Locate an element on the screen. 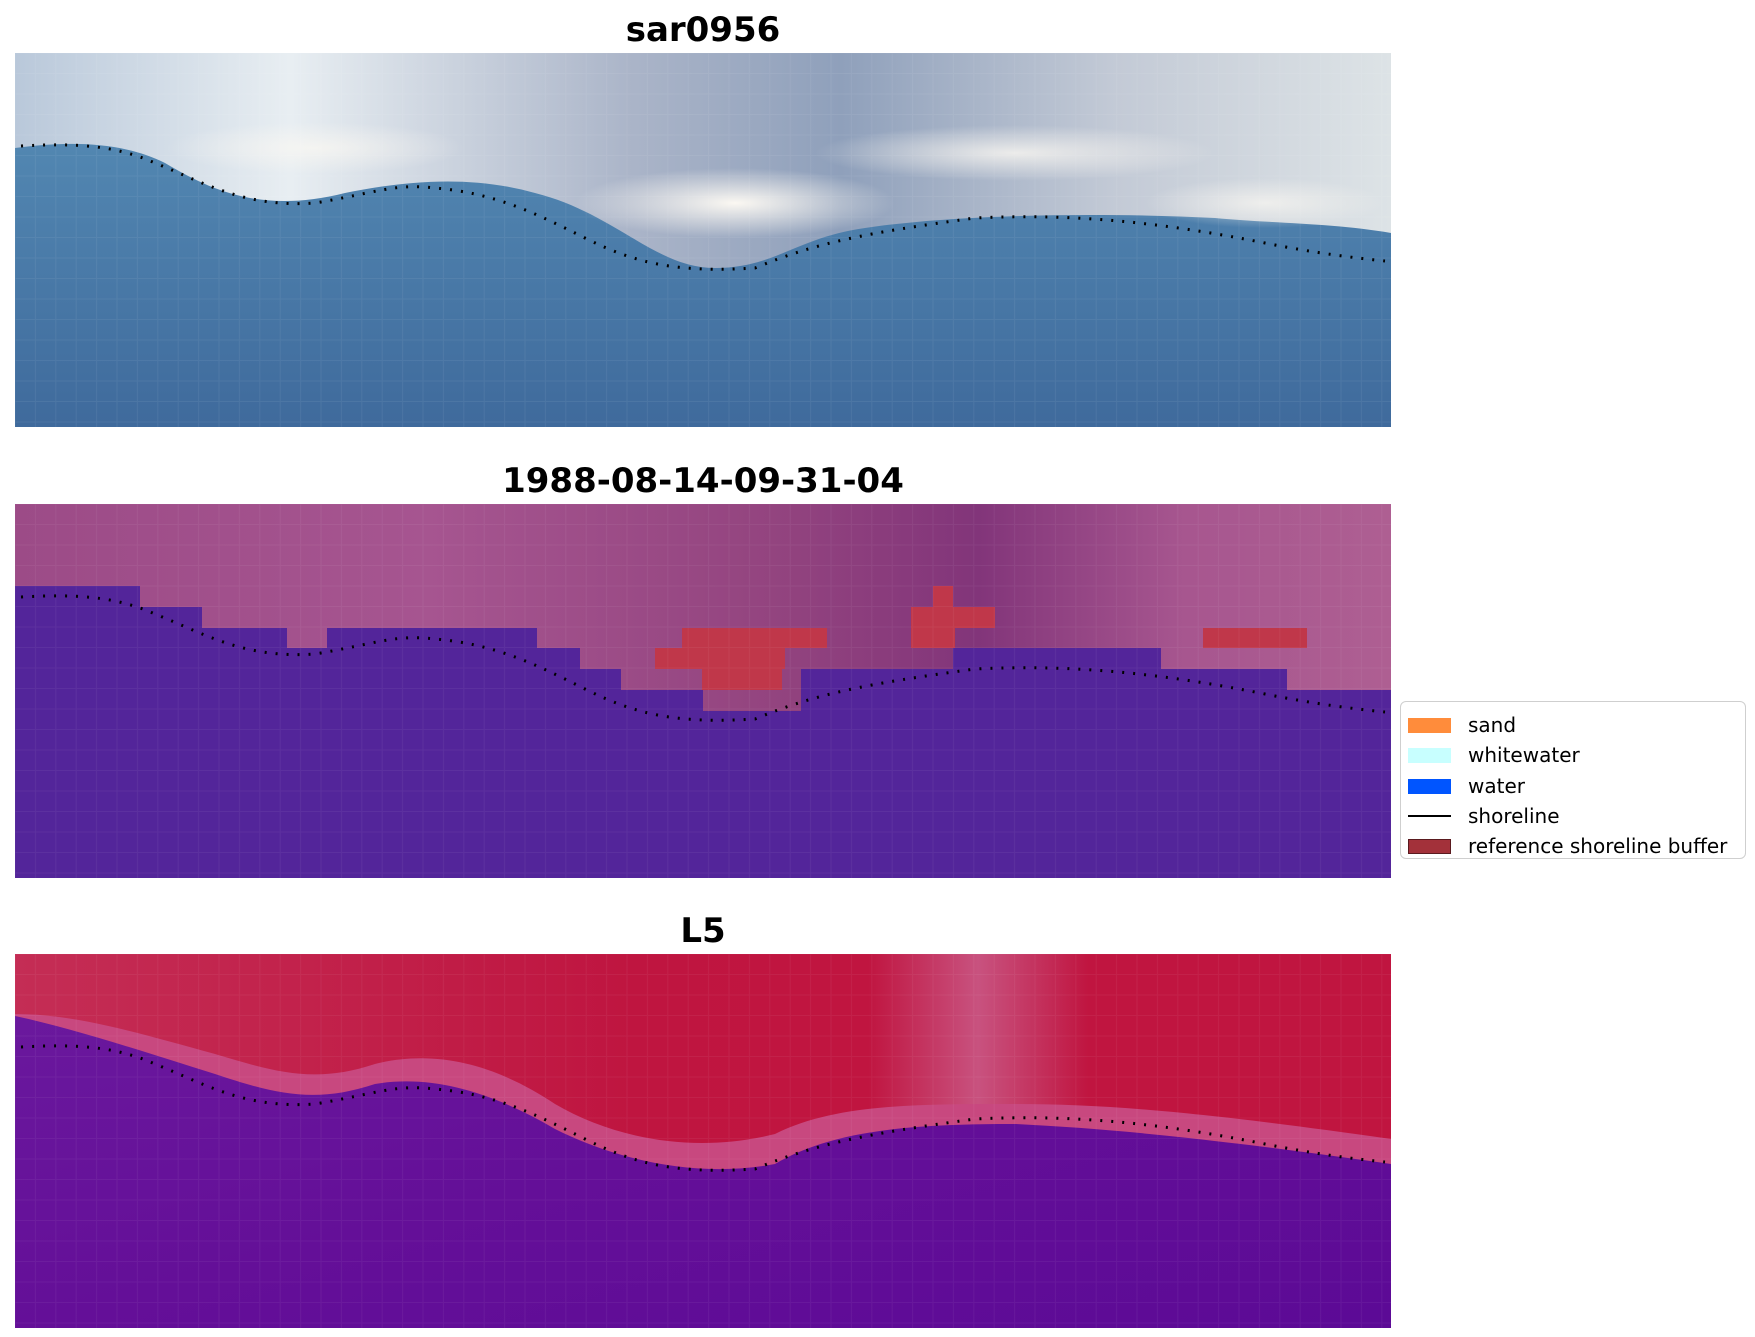 This screenshot has height=1337, width=1755. legend-item-sand: sand is located at coordinates (1462, 725).